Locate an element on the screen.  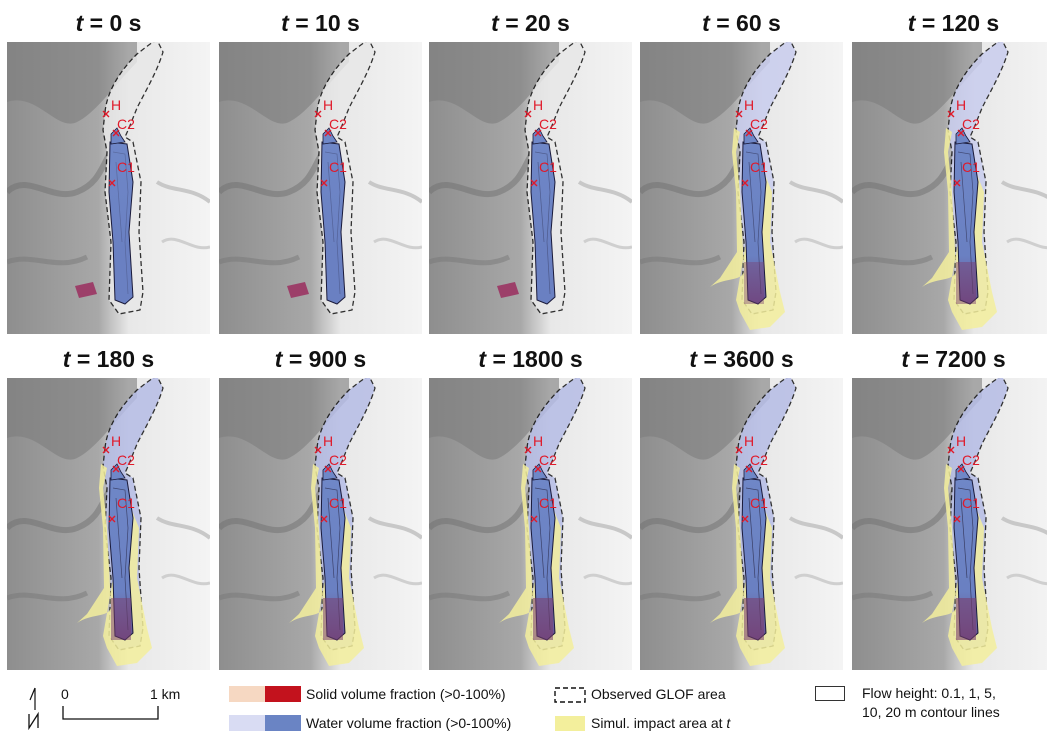
panel-title-9: t = 7200 s is located at coordinates (949, 359).